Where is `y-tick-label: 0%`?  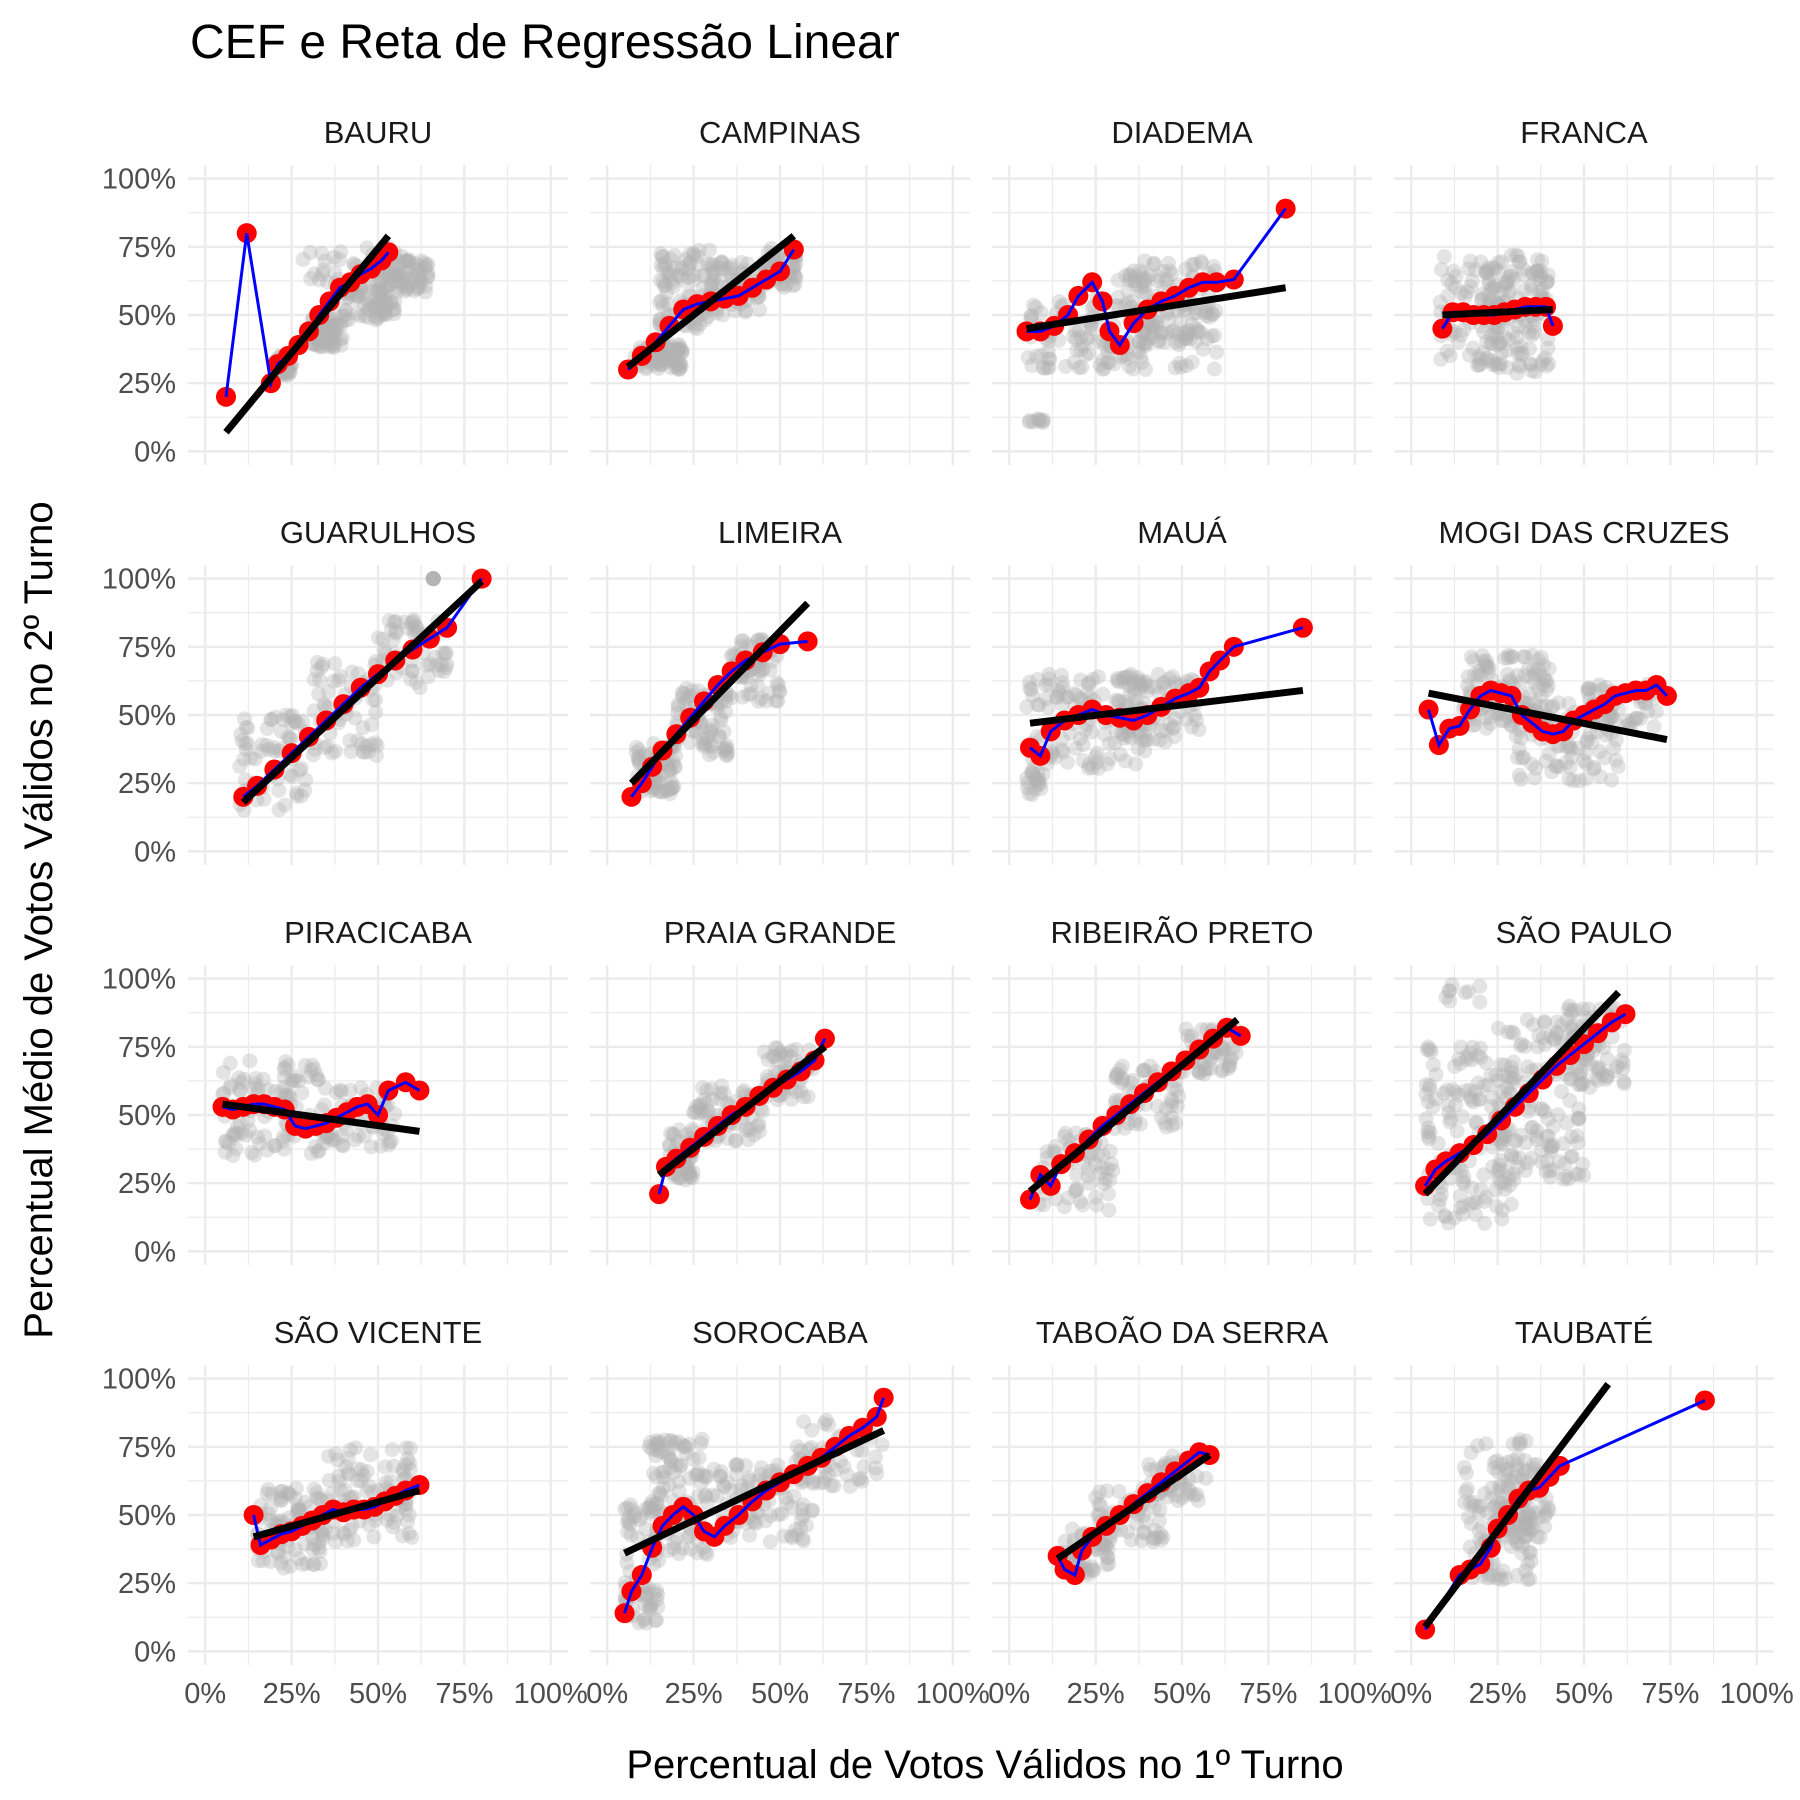 y-tick-label: 0% is located at coordinates (155, 852).